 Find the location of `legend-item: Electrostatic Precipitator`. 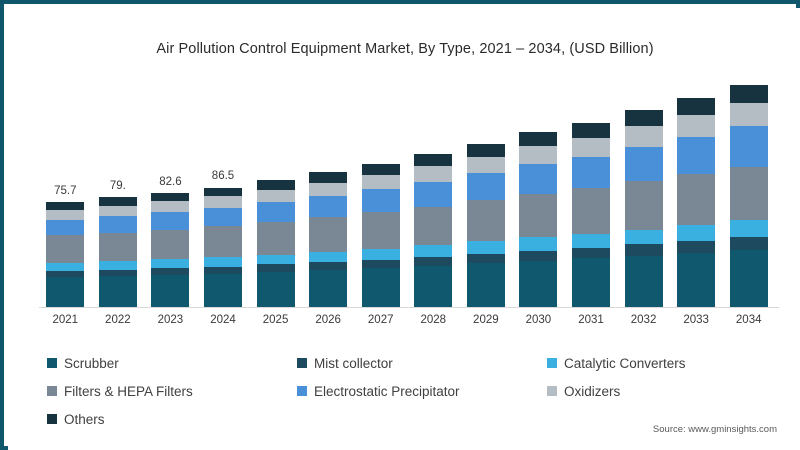

legend-item: Electrostatic Precipitator is located at coordinates (422, 391).